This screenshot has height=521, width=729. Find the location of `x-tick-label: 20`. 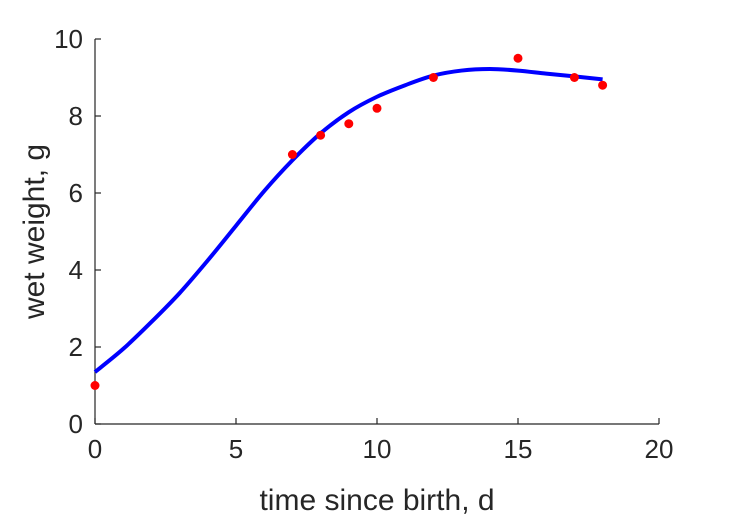

x-tick-label: 20 is located at coordinates (659, 449).